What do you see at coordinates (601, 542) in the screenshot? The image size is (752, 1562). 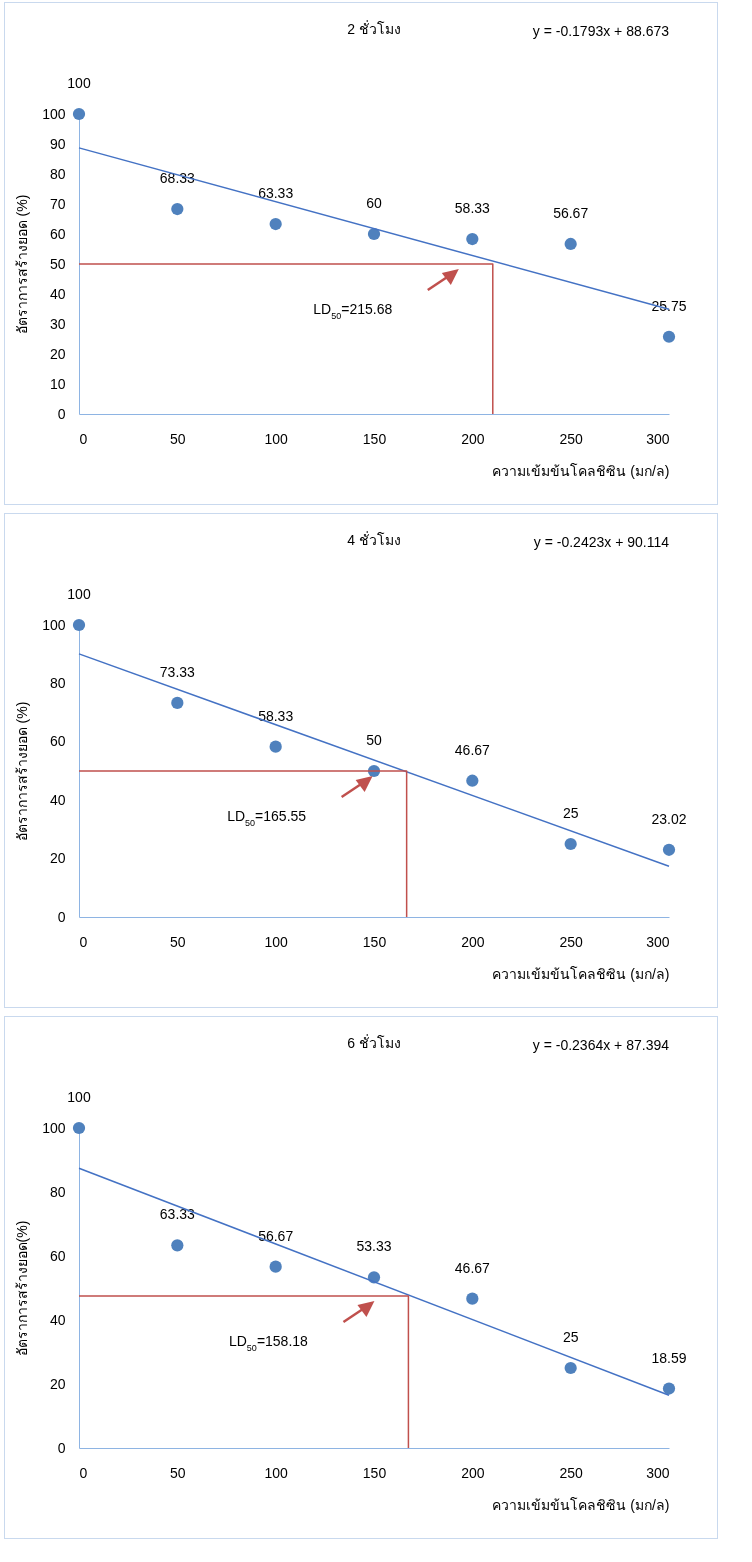 I see `text: y = -0.2423x + 90.114` at bounding box center [601, 542].